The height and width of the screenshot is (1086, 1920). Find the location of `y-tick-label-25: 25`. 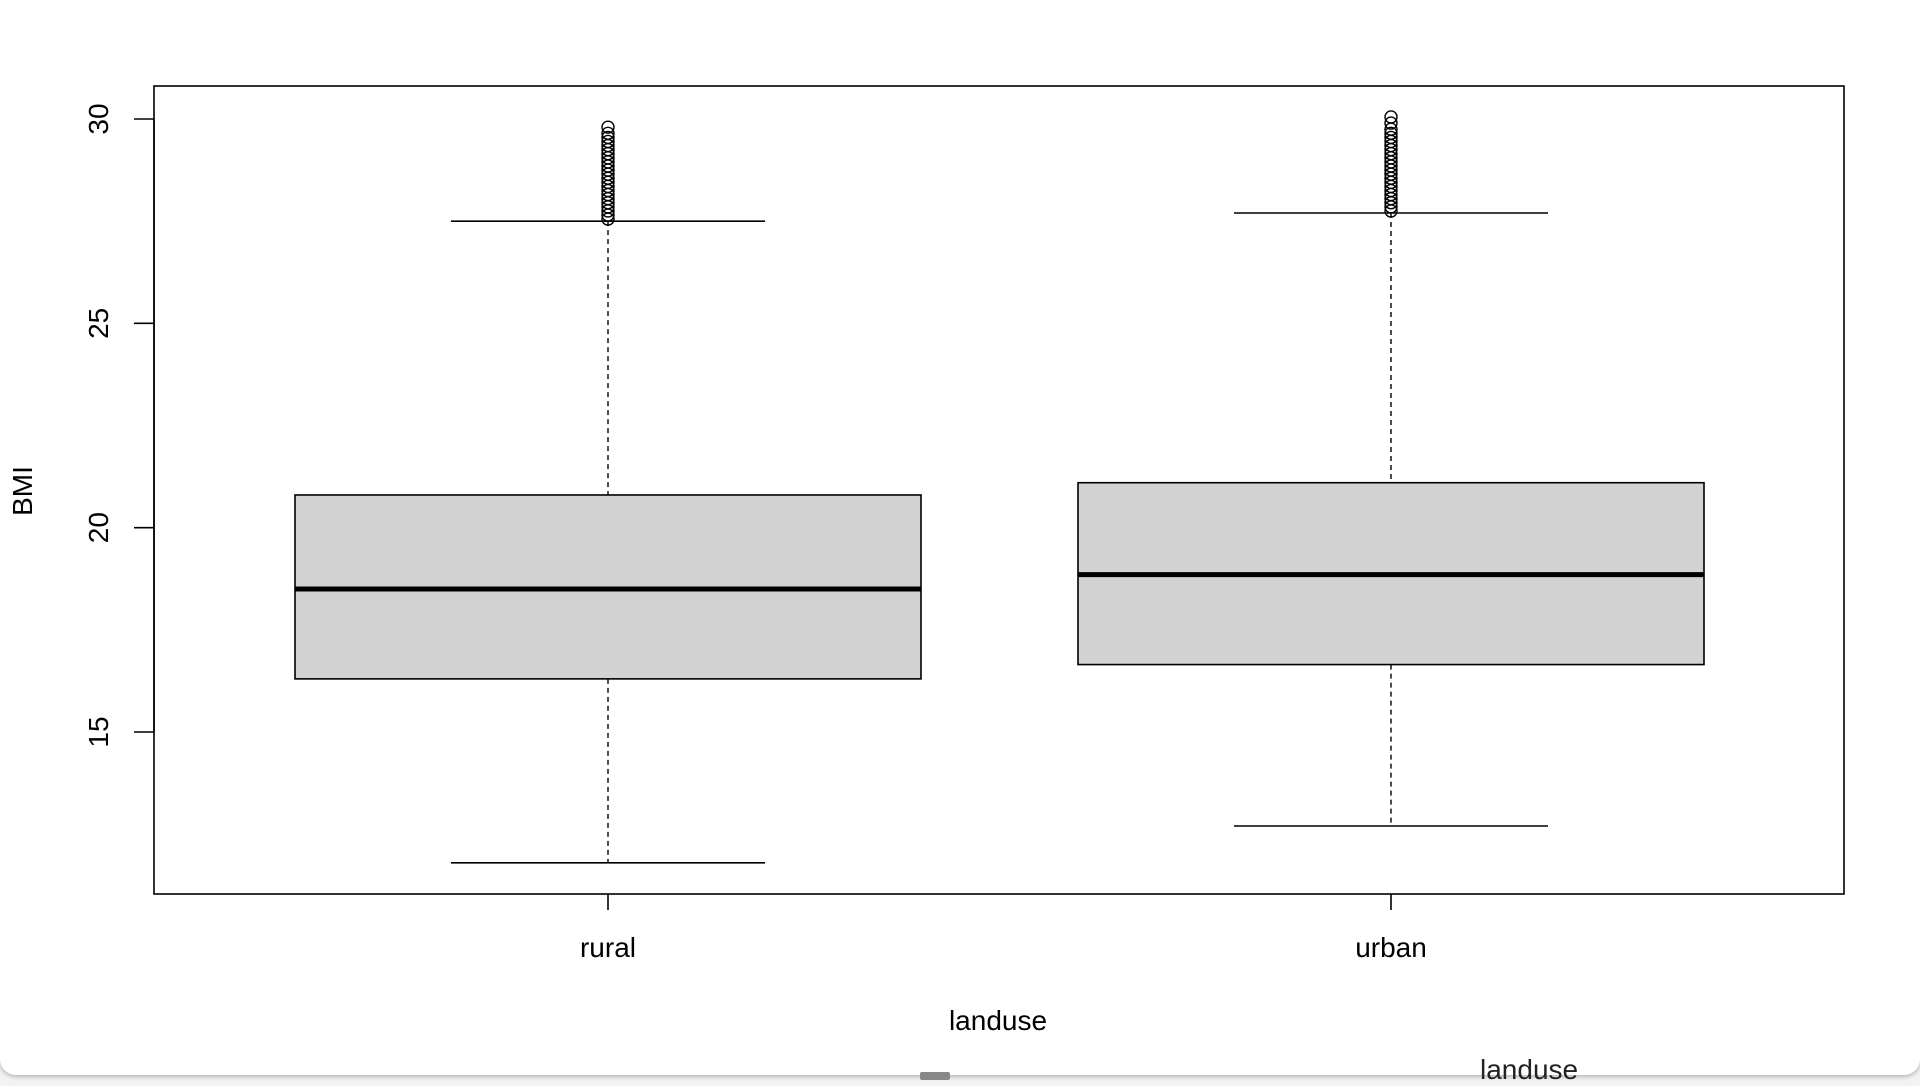

y-tick-label-25: 25 is located at coordinates (98, 323).